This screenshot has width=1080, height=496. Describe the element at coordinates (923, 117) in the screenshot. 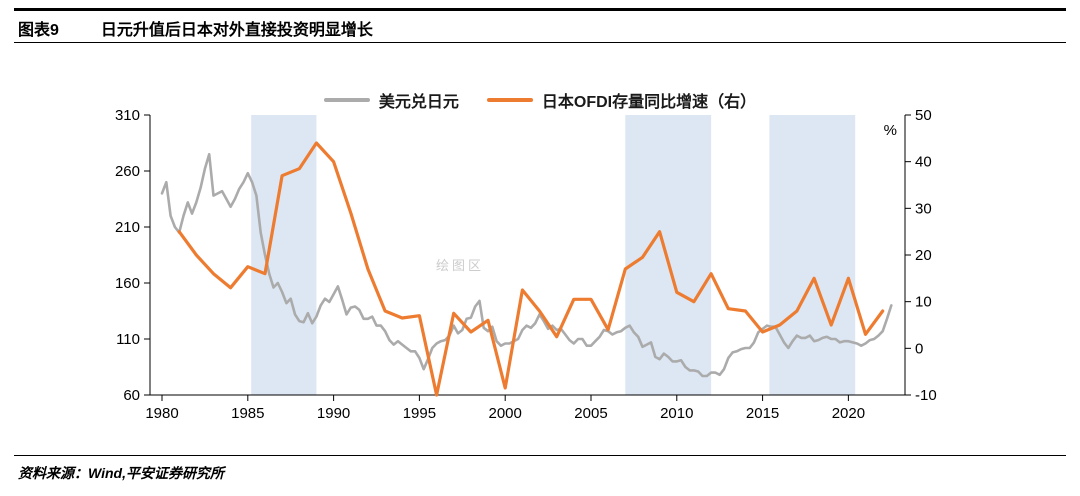

I see `y-right-tick-label: 50` at that location.